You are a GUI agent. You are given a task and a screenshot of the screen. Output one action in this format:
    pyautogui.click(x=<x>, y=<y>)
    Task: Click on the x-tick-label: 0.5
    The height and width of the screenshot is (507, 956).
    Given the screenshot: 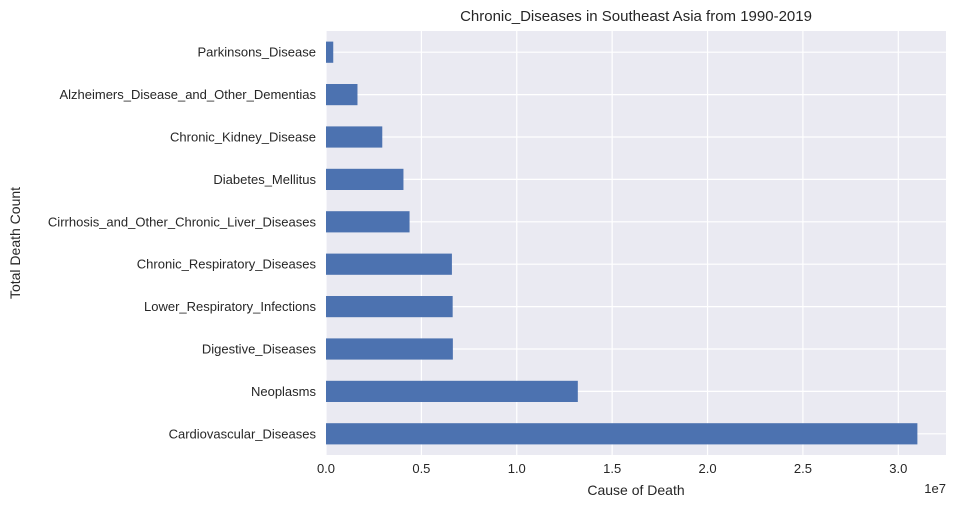 What is the action you would take?
    pyautogui.click(x=421, y=468)
    